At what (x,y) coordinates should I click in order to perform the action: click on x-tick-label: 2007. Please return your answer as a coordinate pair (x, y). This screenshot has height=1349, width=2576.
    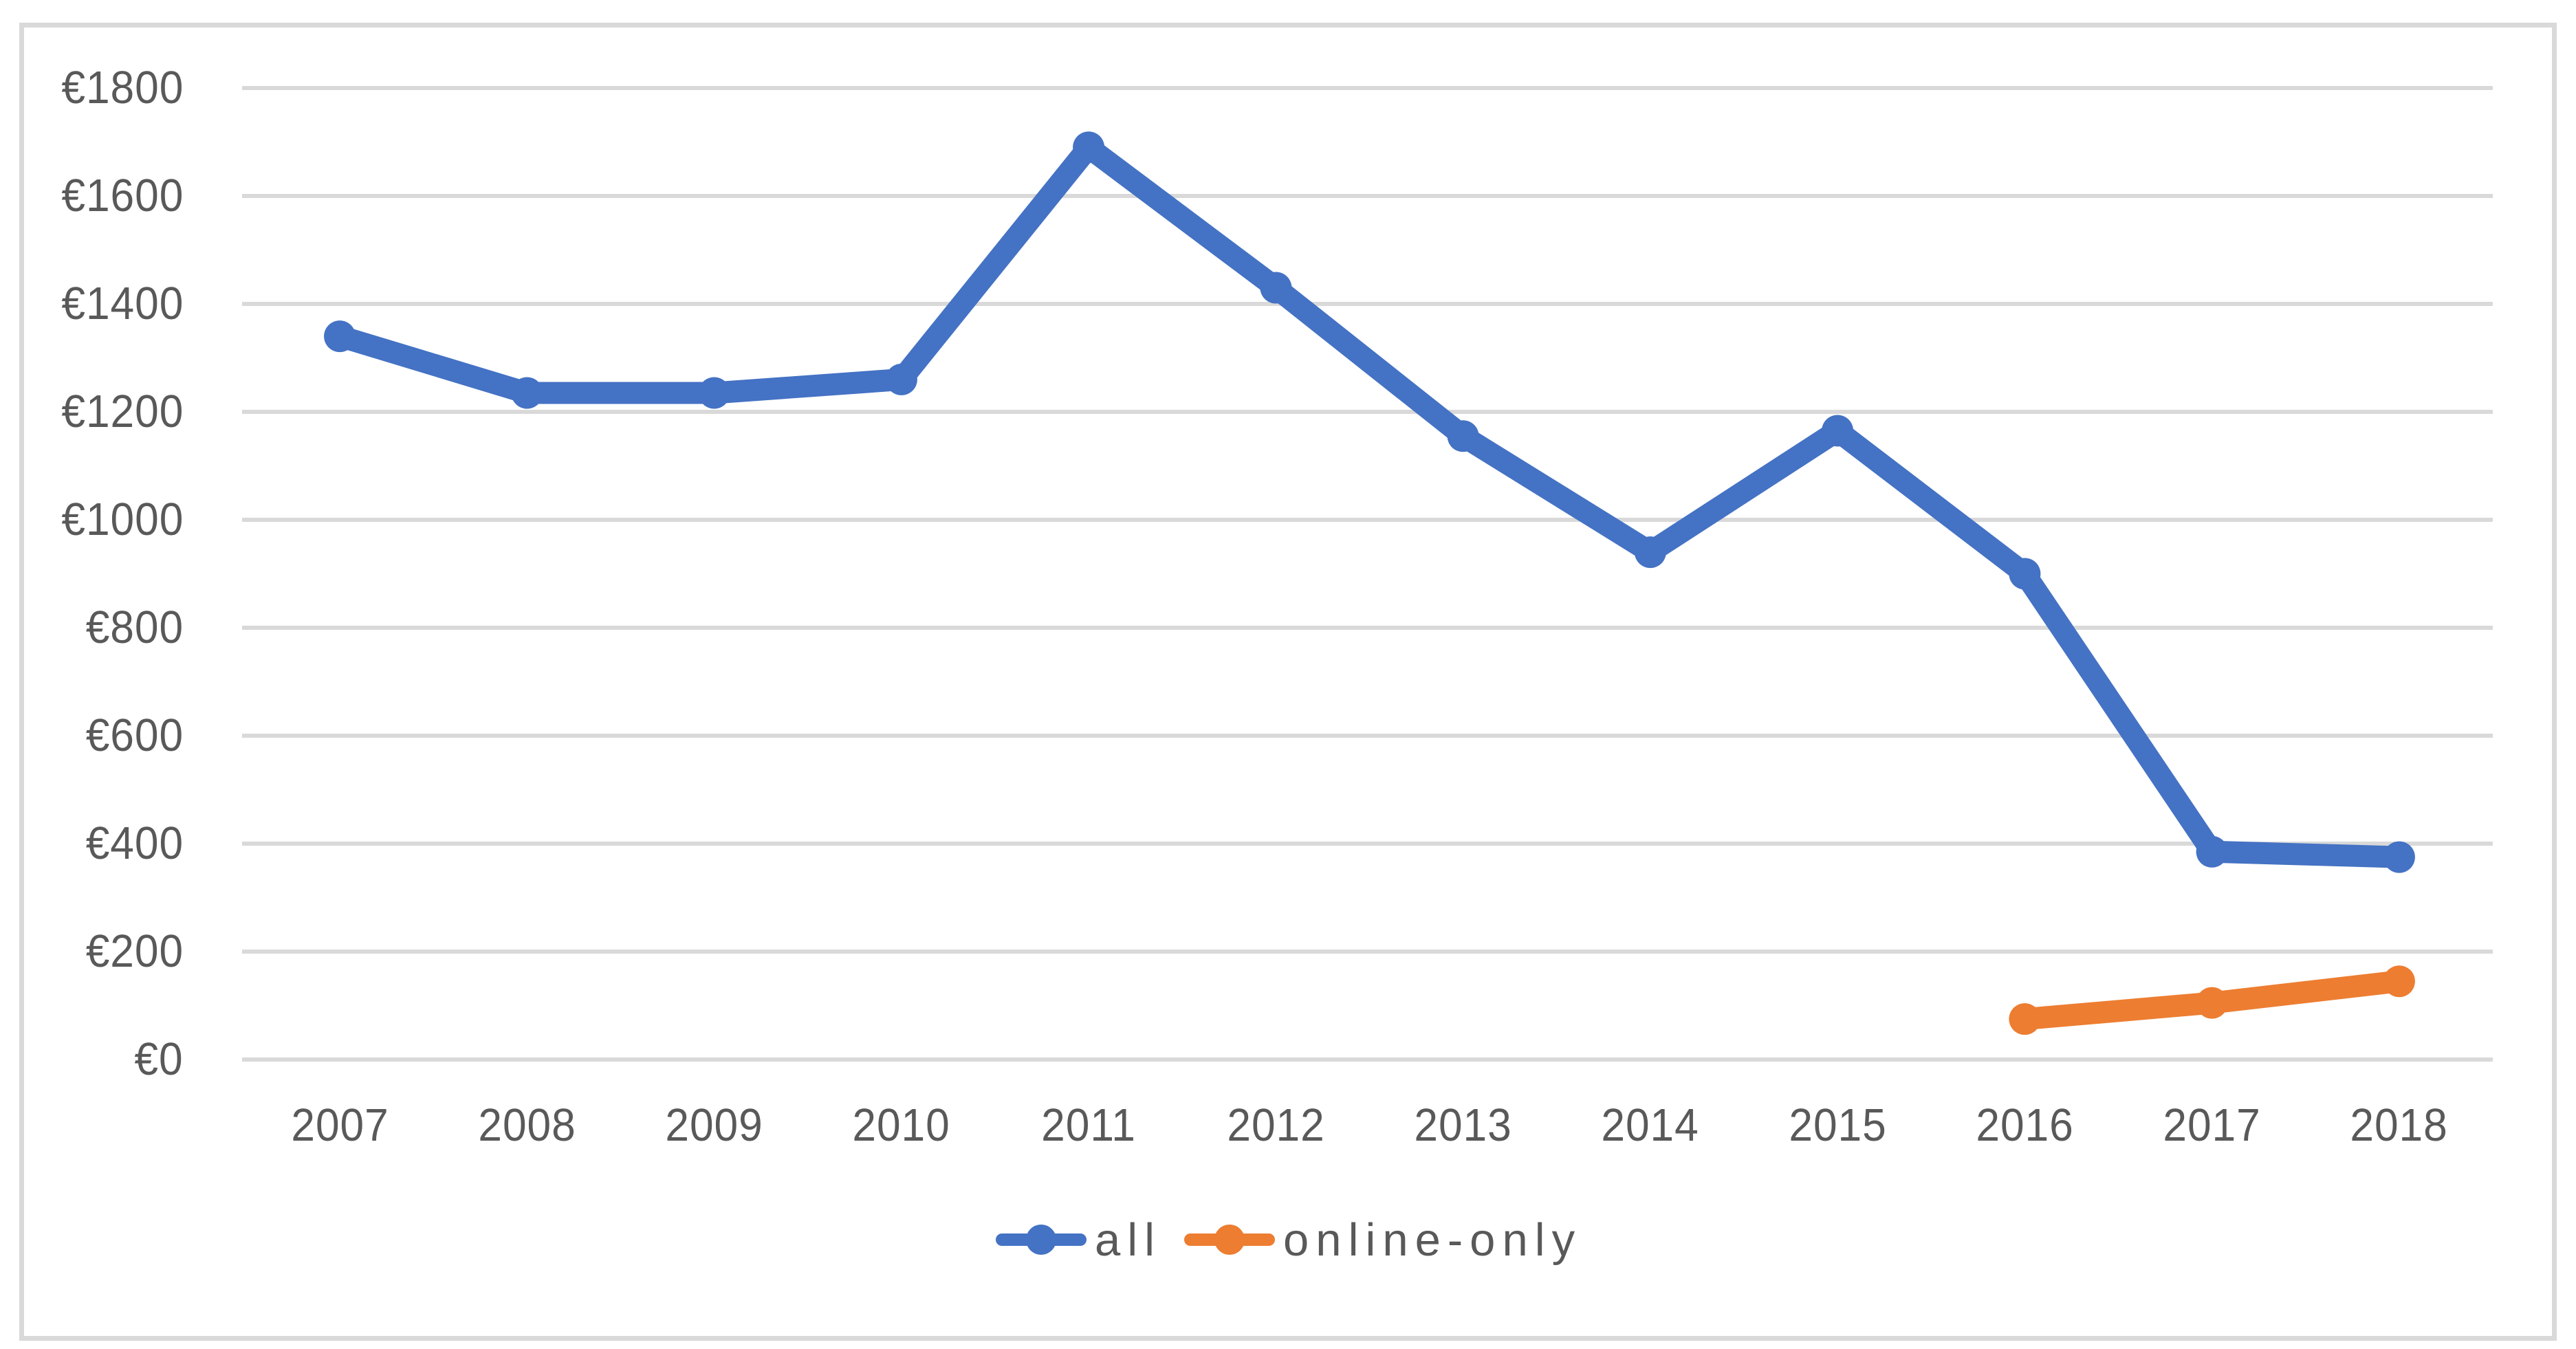
    Looking at the image, I should click on (339, 1125).